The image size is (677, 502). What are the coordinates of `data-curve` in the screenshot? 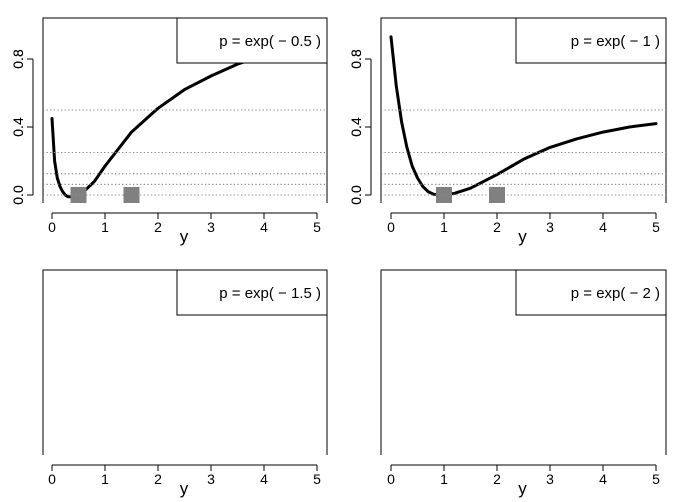 It's located at (184, 120).